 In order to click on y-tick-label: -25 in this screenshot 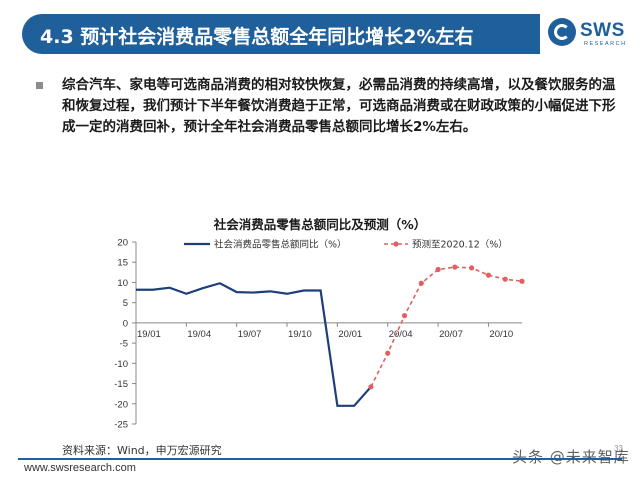, I will do `click(121, 425)`.